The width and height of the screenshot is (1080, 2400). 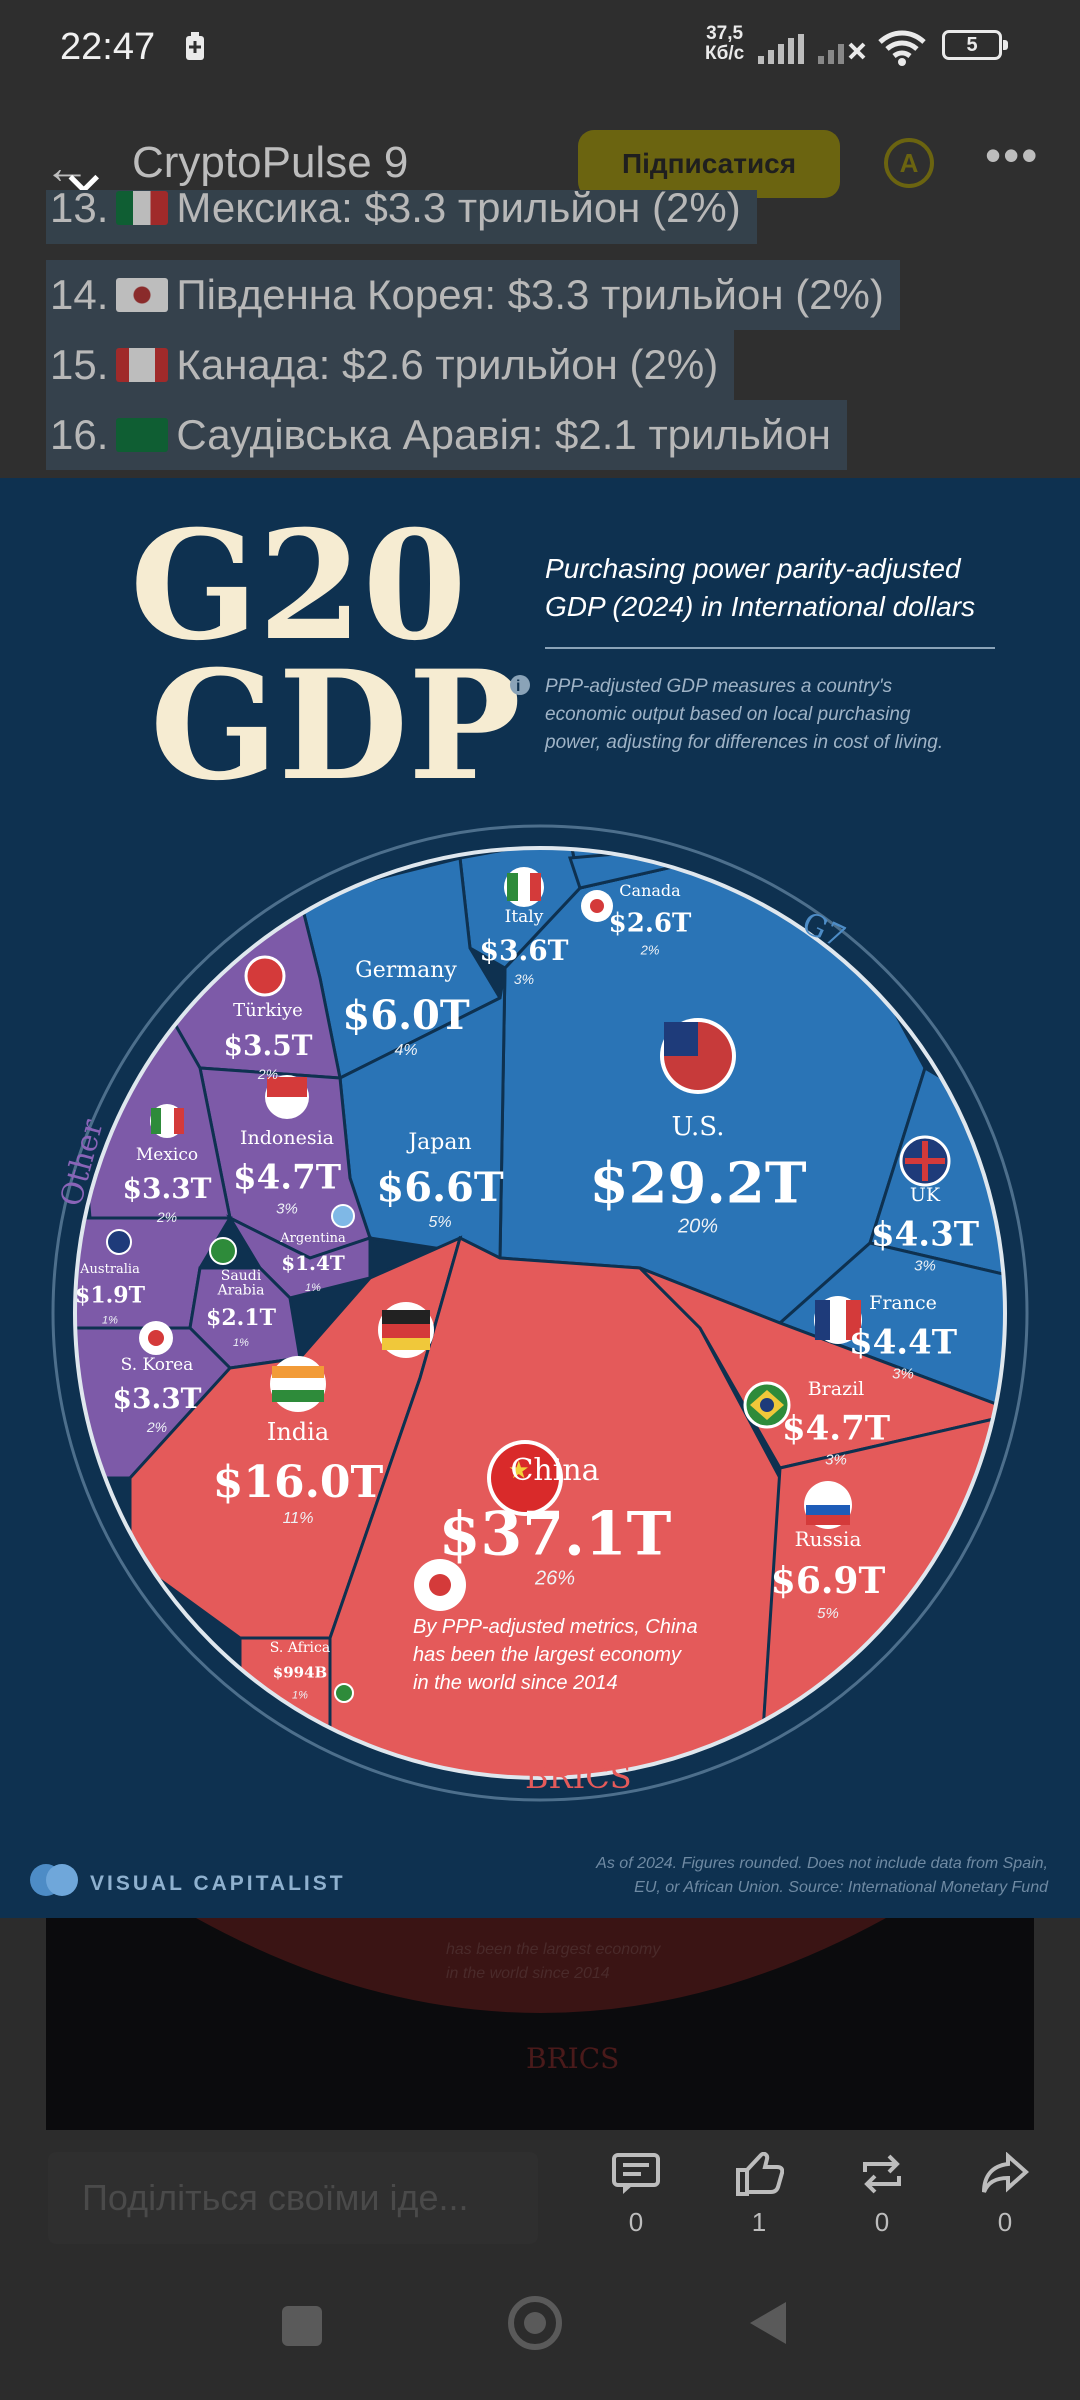 I want to click on germany-flag-red, so click(x=406, y=1331).